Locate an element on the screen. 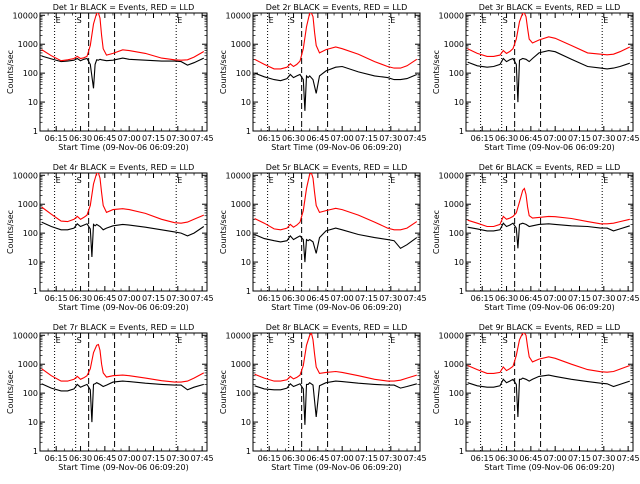 This screenshot has width=640, height=484. chart-title: Det 7r BLACK = Events, RED = LLD is located at coordinates (124, 327).